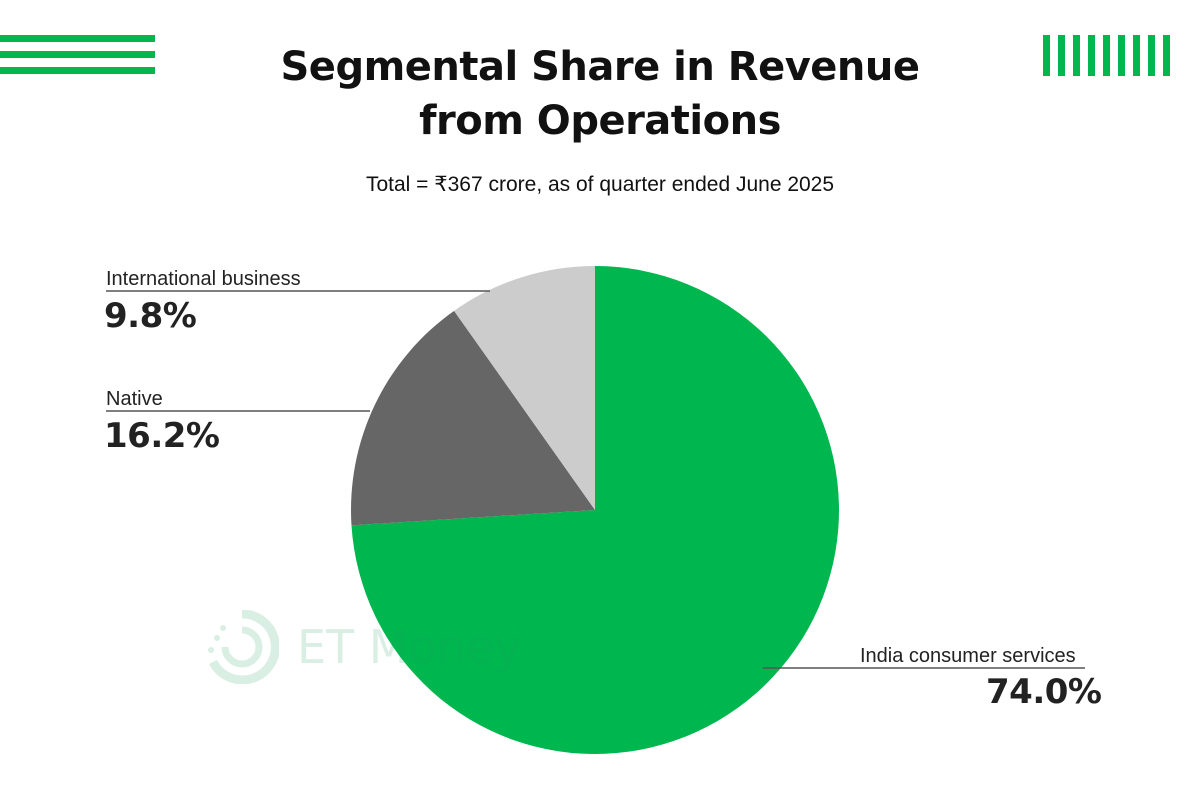 The width and height of the screenshot is (1200, 799). I want to click on label-native-name: Native, so click(134, 399).